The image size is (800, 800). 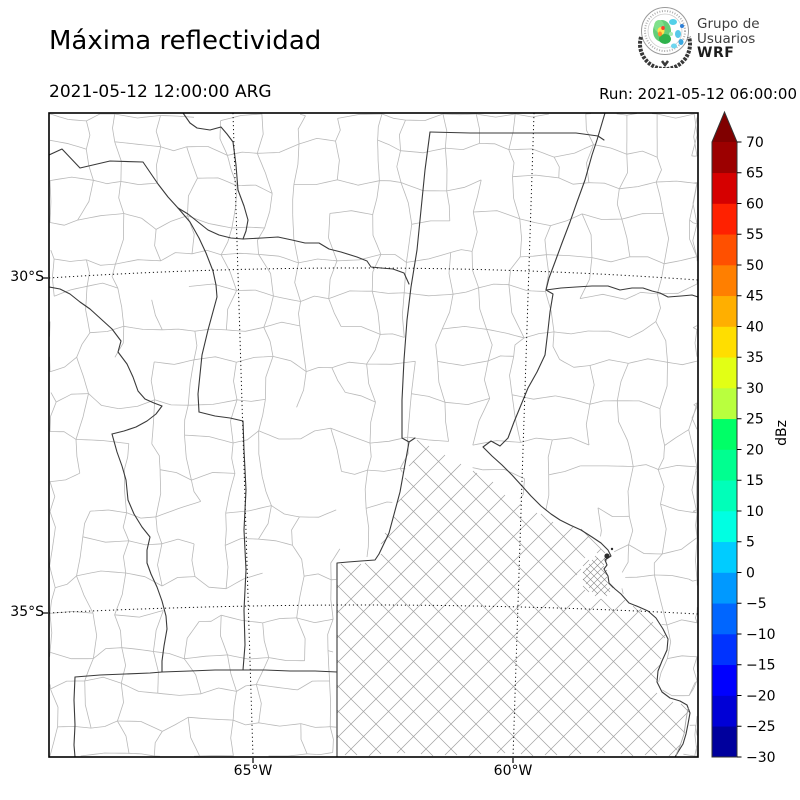 I want to click on logo-wreath, so click(x=665, y=52).